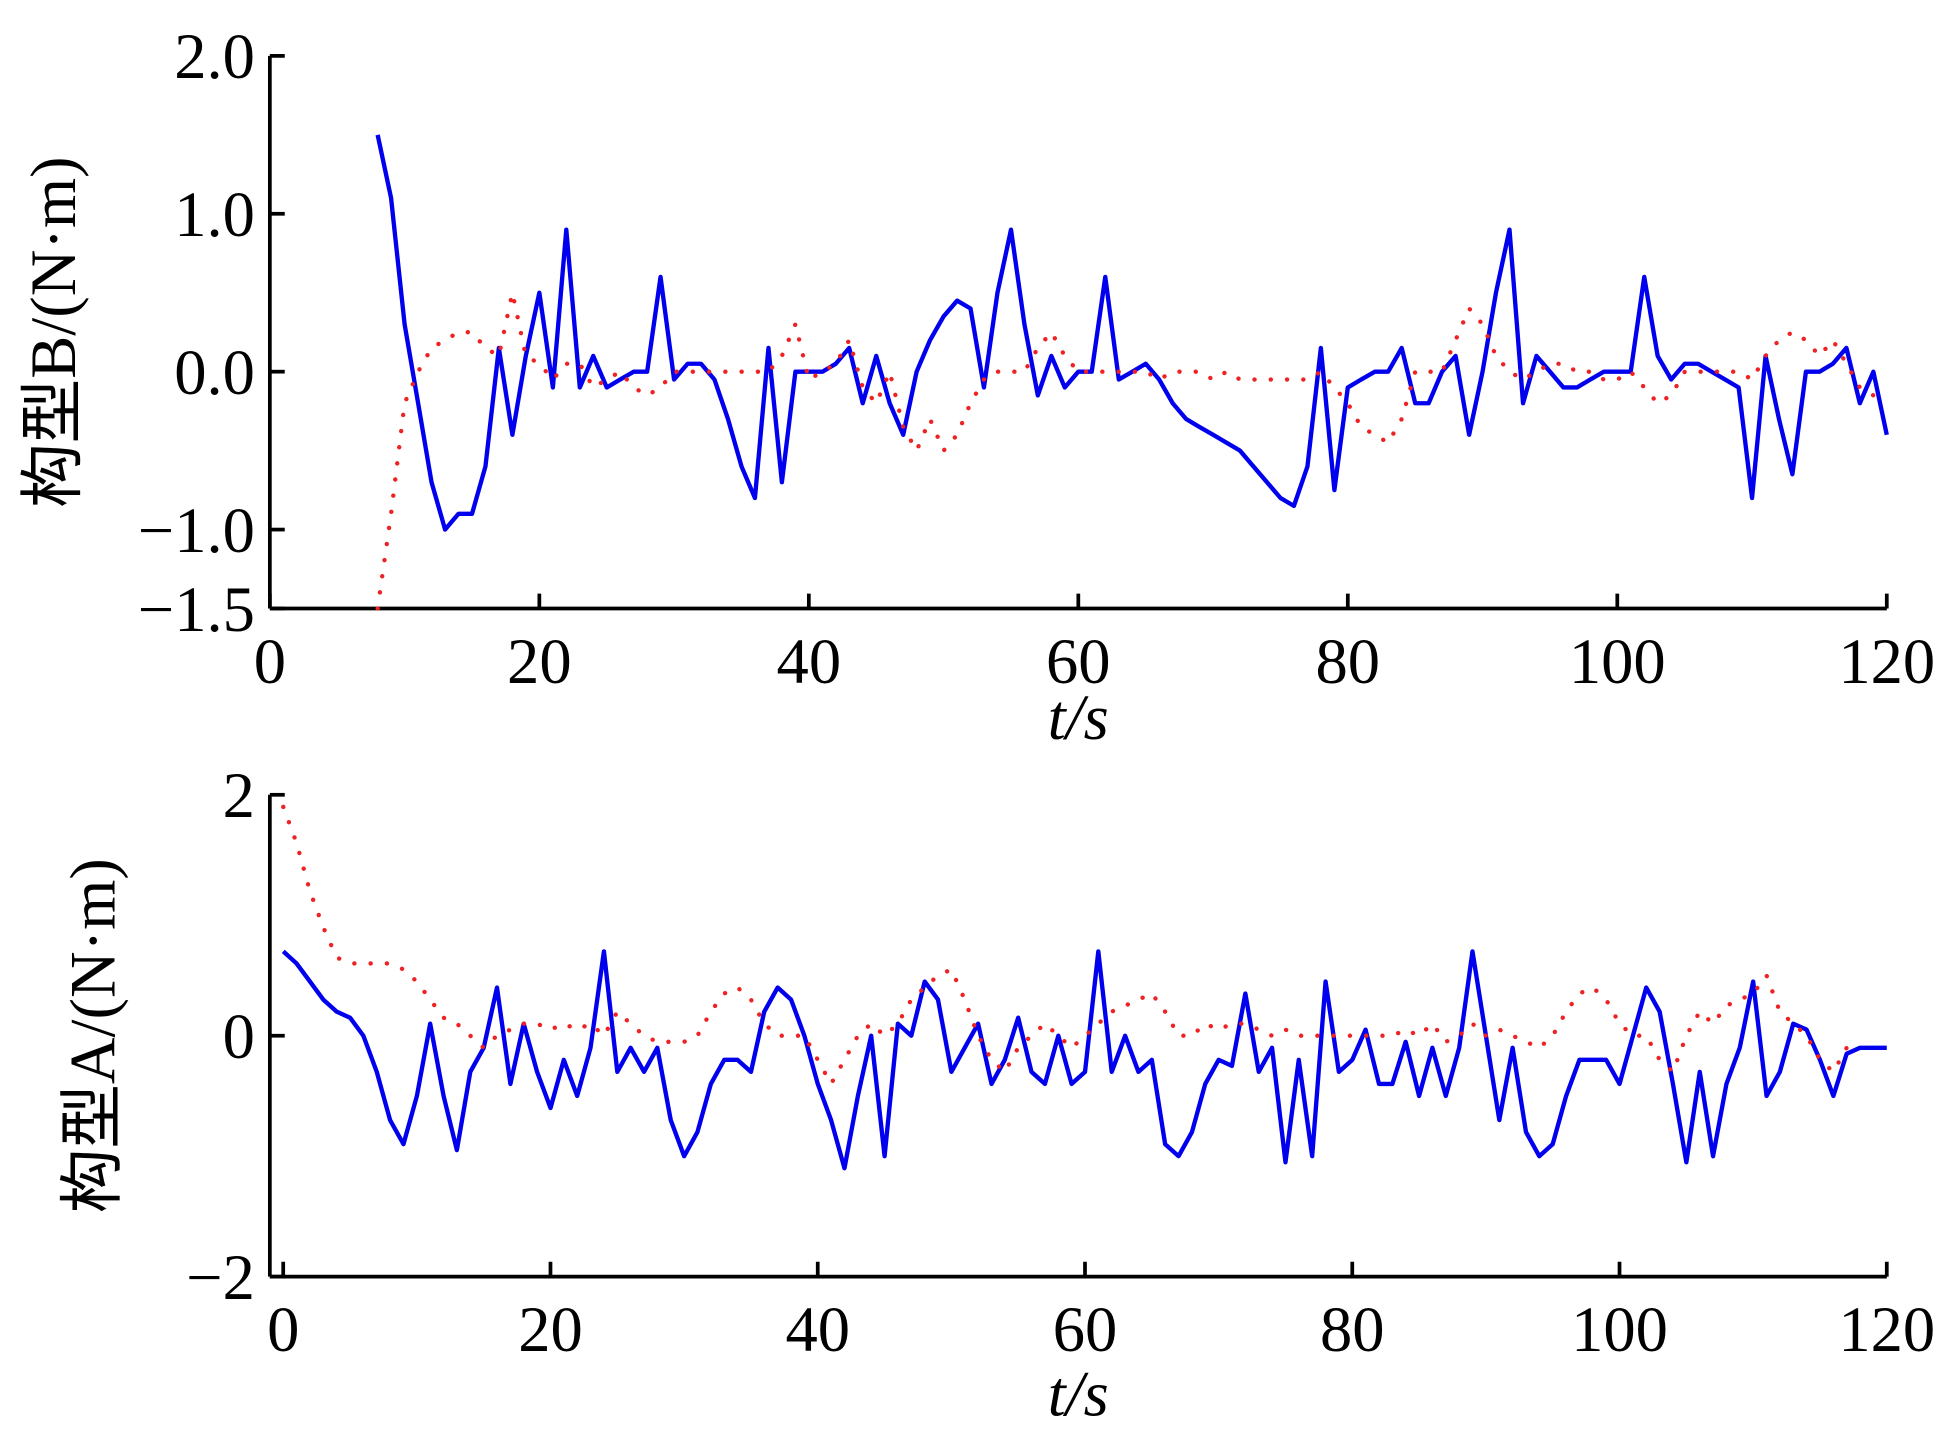  Describe the element at coordinates (93, 1035) in the screenshot. I see `y-axis-label: 构型A/(N·m)` at that location.